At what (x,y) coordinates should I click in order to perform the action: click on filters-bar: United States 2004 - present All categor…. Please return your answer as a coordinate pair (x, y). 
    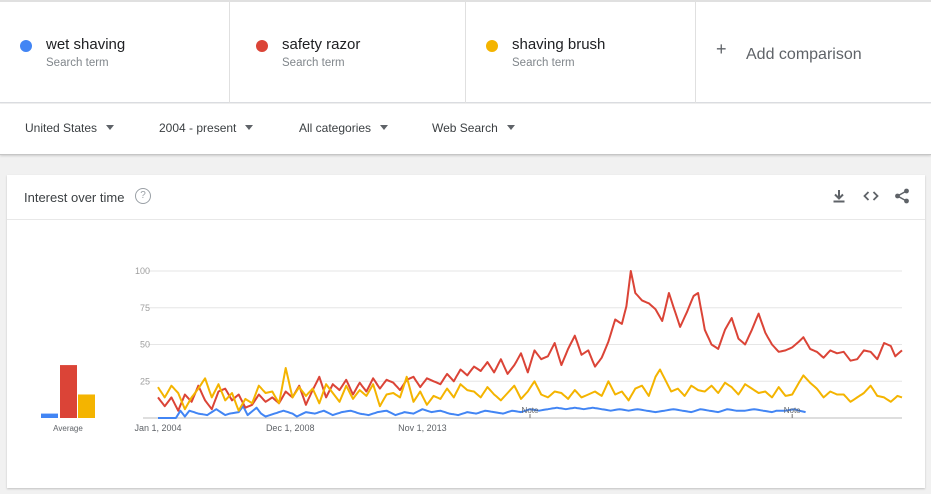
    Looking at the image, I should click on (465, 129).